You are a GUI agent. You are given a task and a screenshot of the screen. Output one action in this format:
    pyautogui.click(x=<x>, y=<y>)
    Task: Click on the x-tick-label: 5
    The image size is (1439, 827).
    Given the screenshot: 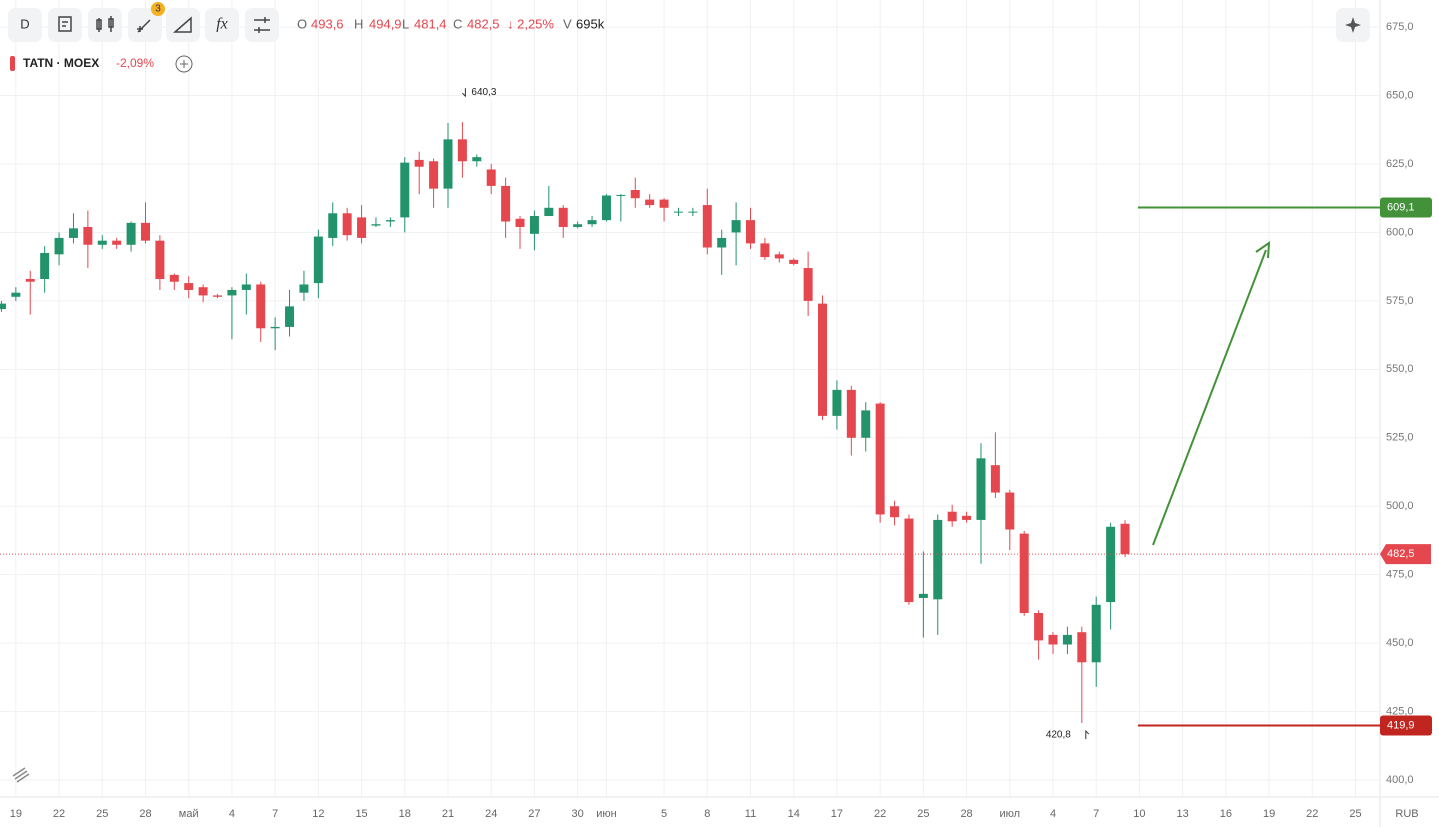 What is the action you would take?
    pyautogui.click(x=664, y=814)
    